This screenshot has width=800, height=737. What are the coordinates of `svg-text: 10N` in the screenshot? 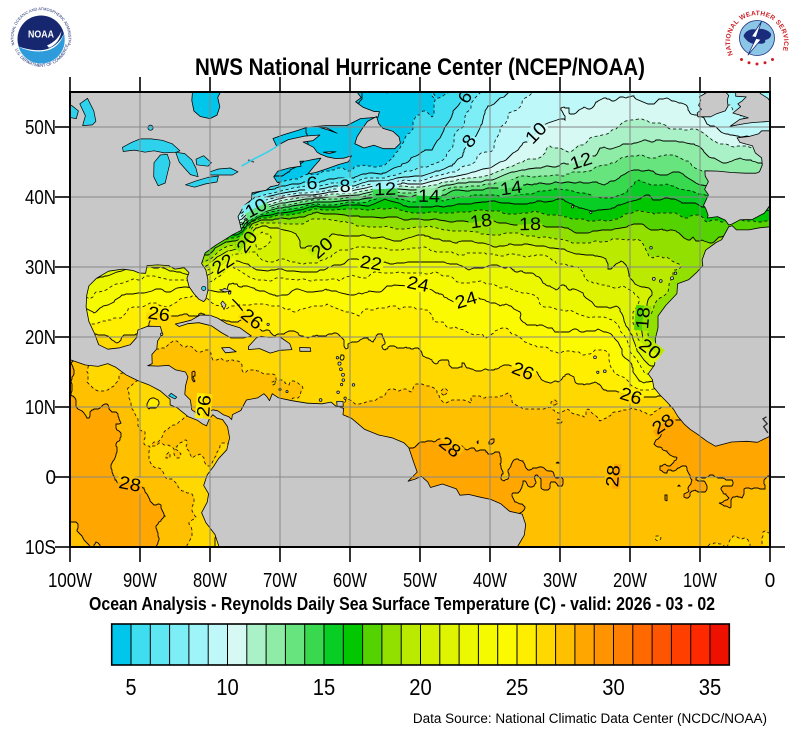 It's located at (40, 408).